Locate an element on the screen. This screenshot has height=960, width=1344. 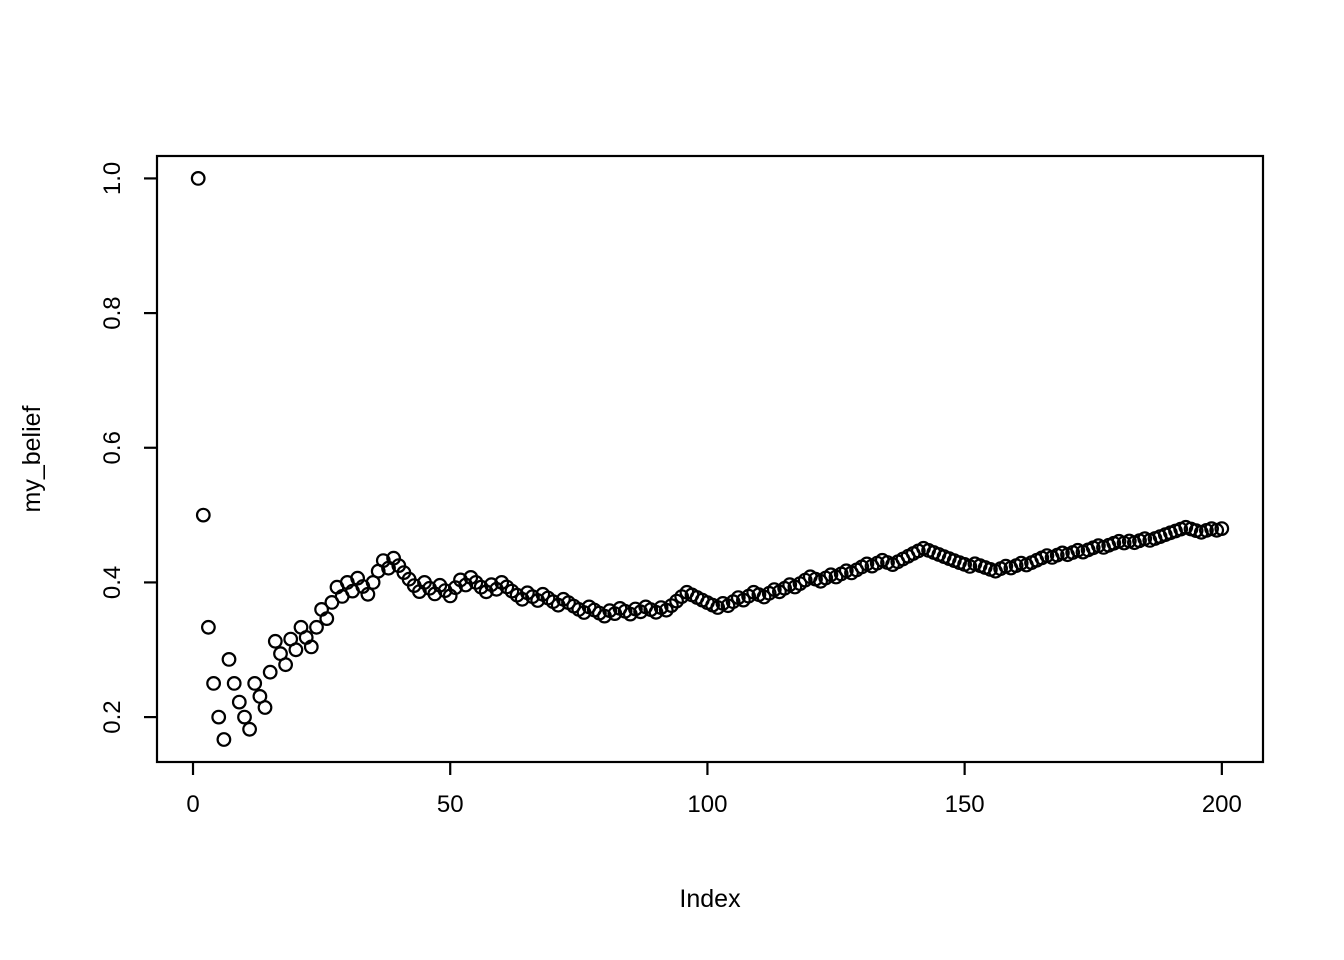
y-tick-label: 1.0 is located at coordinates (112, 178).